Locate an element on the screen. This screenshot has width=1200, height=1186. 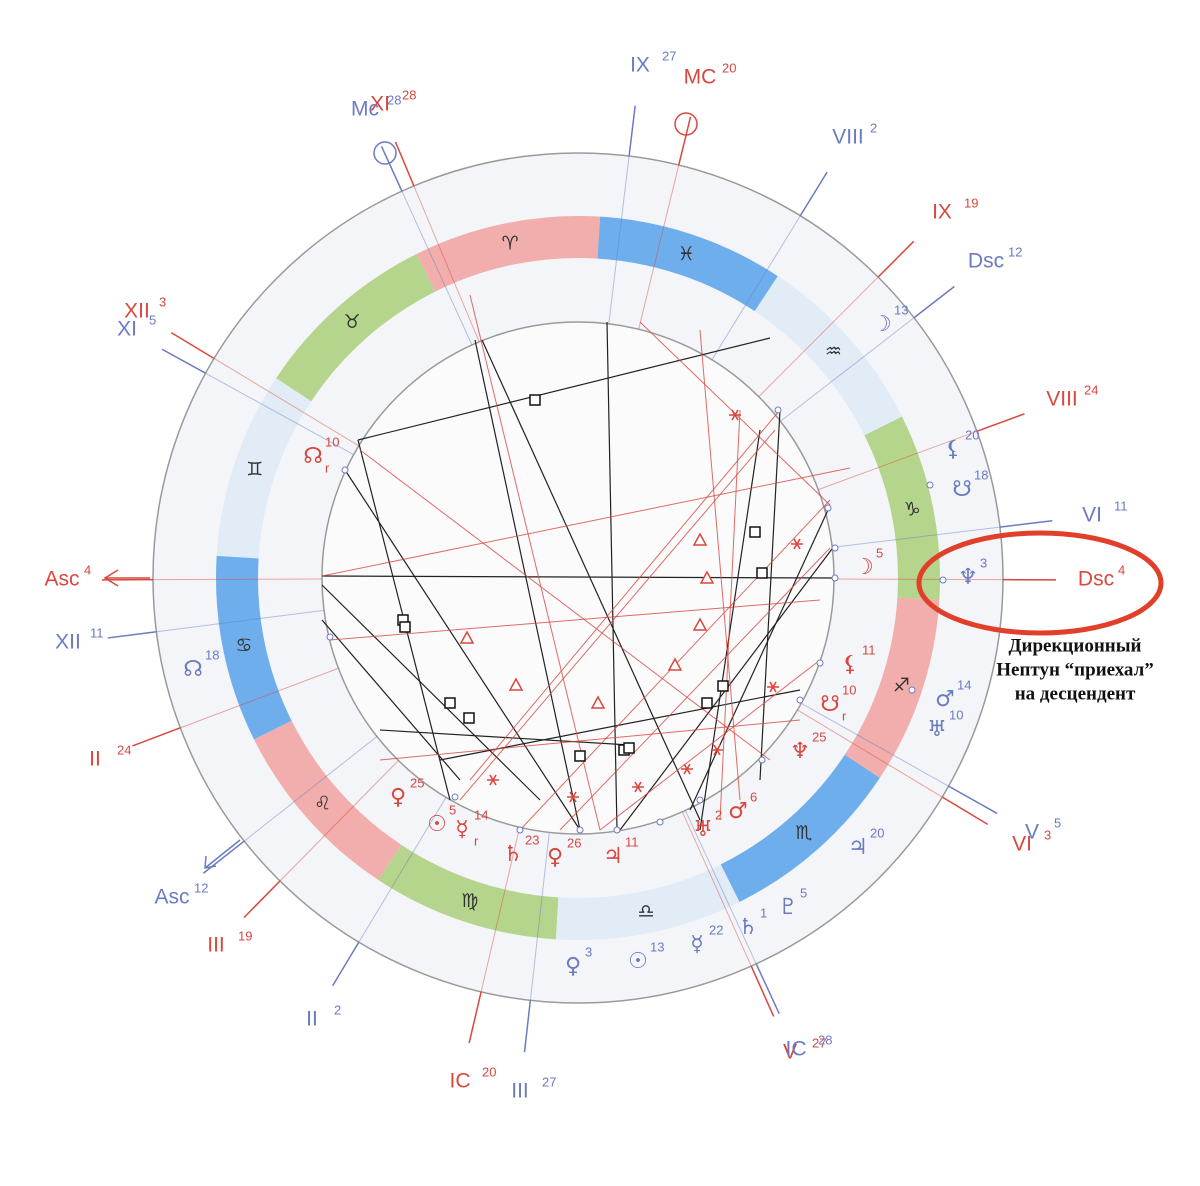
planet-glyph: ☽ is located at coordinates (882, 324).